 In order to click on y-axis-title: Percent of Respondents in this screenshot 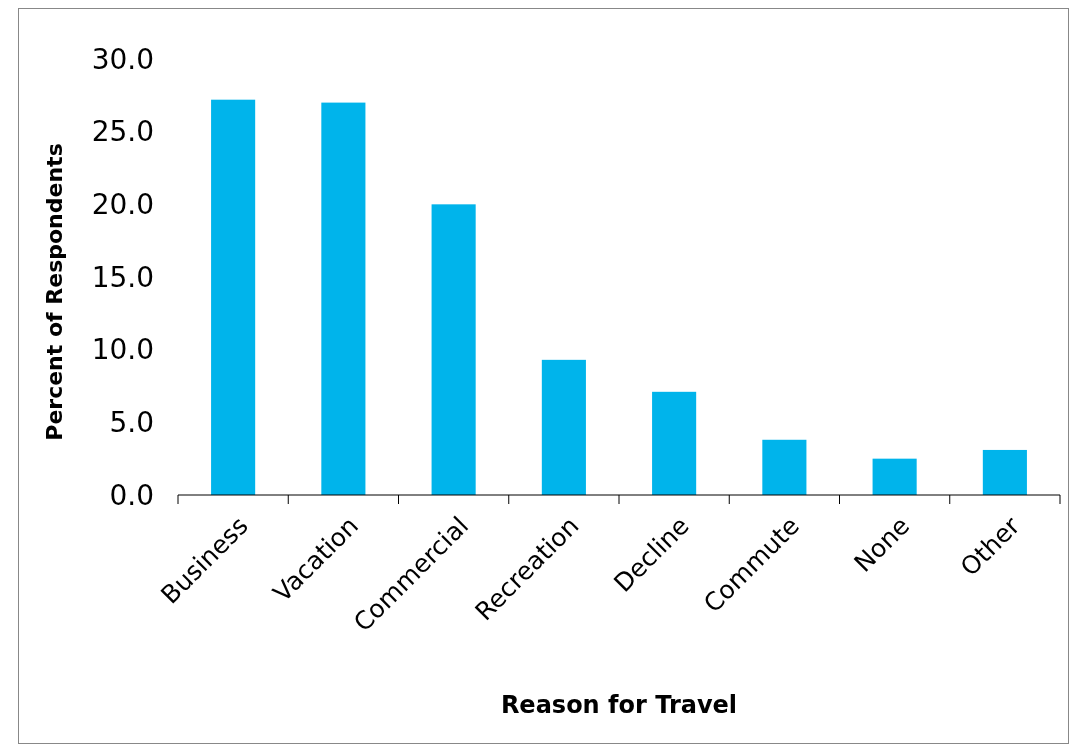, I will do `click(54, 292)`.